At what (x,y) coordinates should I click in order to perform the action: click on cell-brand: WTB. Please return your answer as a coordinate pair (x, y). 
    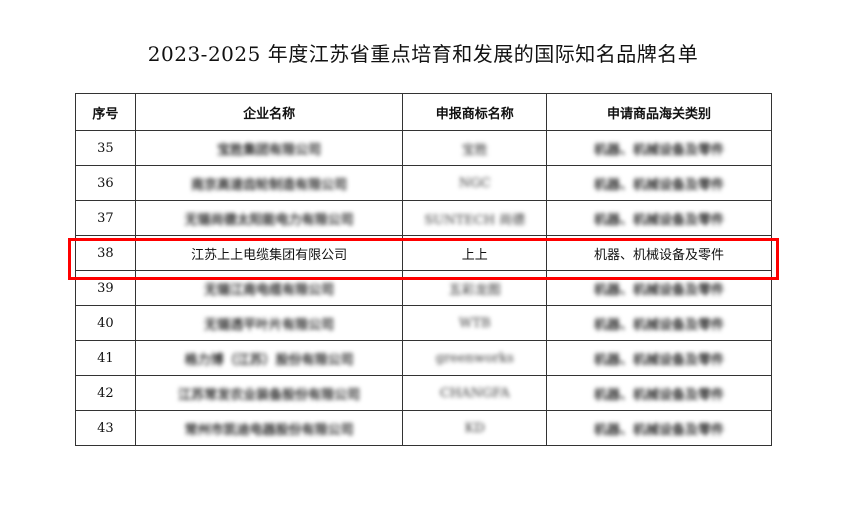
    Looking at the image, I should click on (475, 323).